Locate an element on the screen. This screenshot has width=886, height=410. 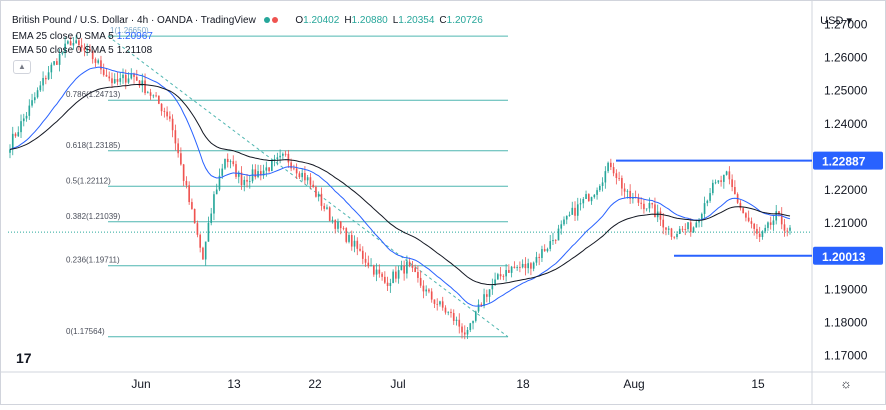
ema25-value: 1.20967 is located at coordinates (134, 36).